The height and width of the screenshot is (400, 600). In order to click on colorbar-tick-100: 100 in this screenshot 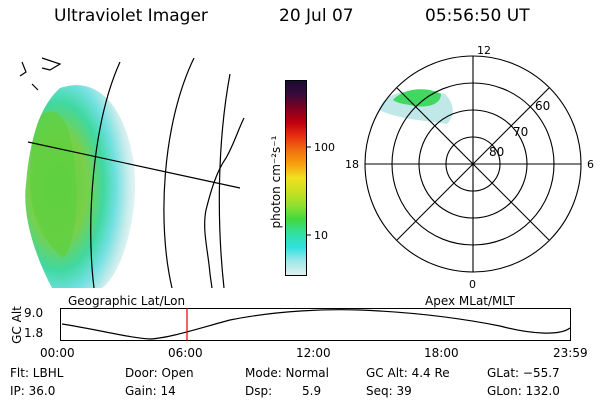, I will do `click(324, 147)`.